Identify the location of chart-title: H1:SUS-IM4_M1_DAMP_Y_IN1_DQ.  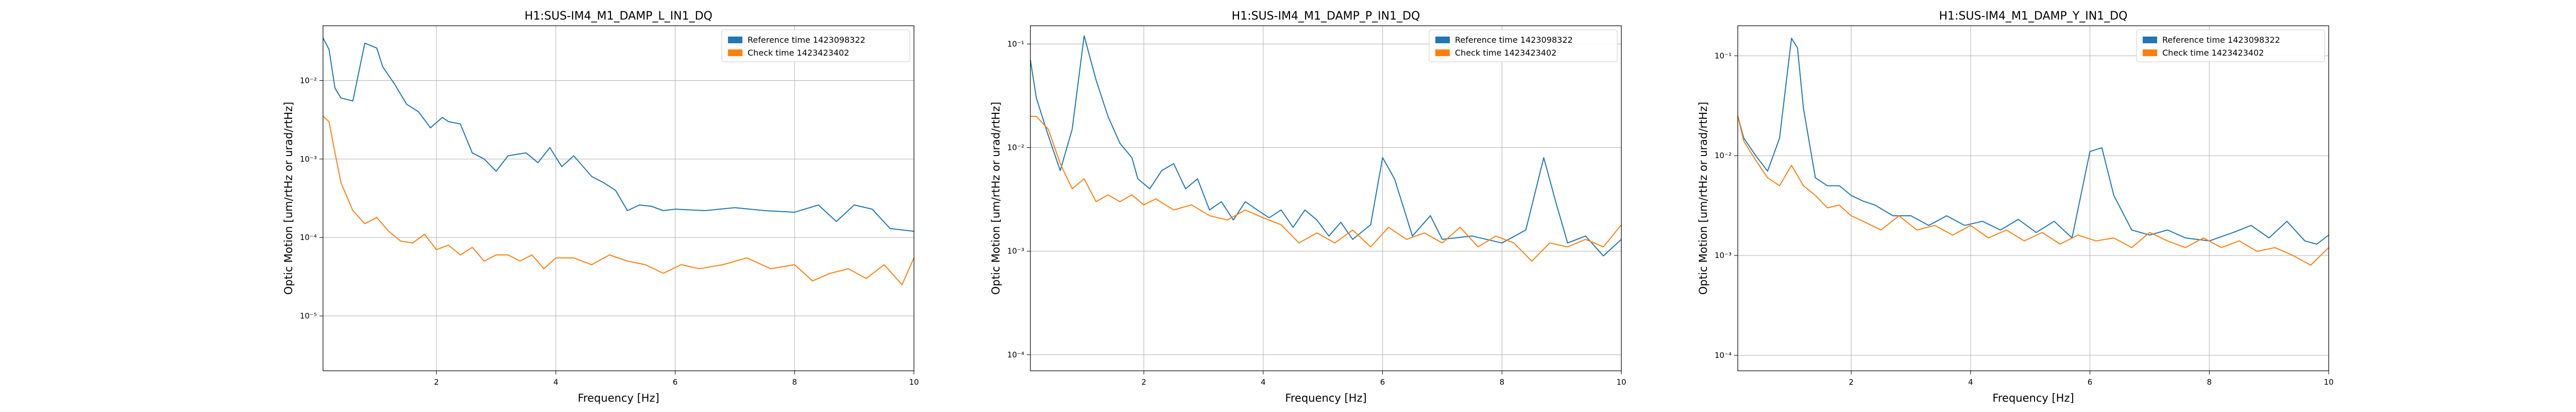
(2033, 16).